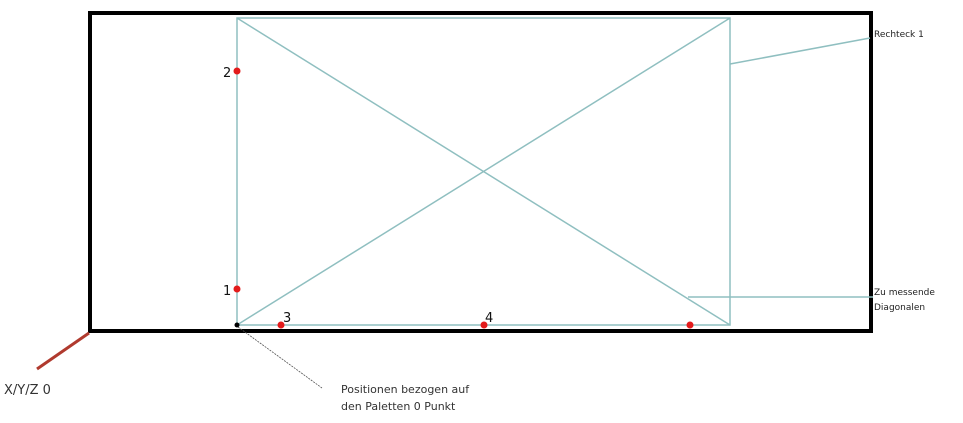 Image resolution: width=963 pixels, height=423 pixels. What do you see at coordinates (227, 73) in the screenshot?
I see `point-label-2: 2` at bounding box center [227, 73].